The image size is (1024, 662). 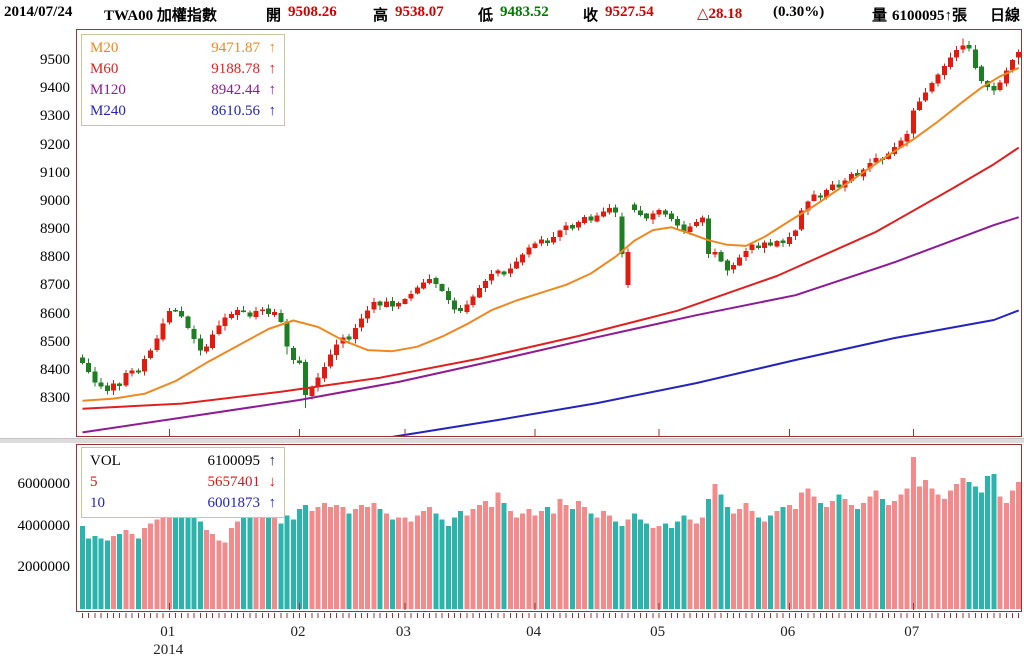 What do you see at coordinates (629, 12) in the screenshot?
I see `close-value: 9527.54` at bounding box center [629, 12].